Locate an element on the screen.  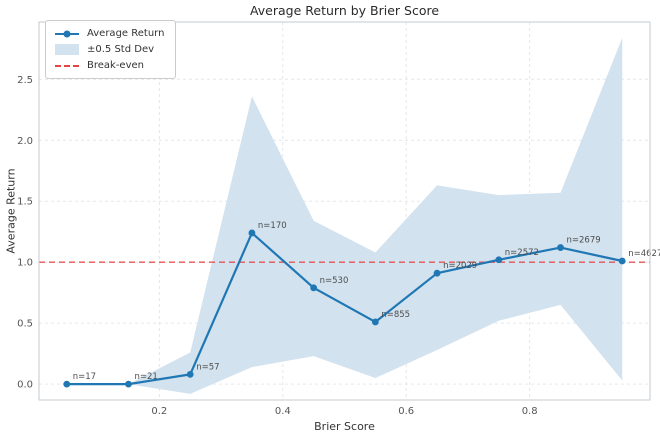
legend-line-marker-icon is located at coordinates (67, 33).